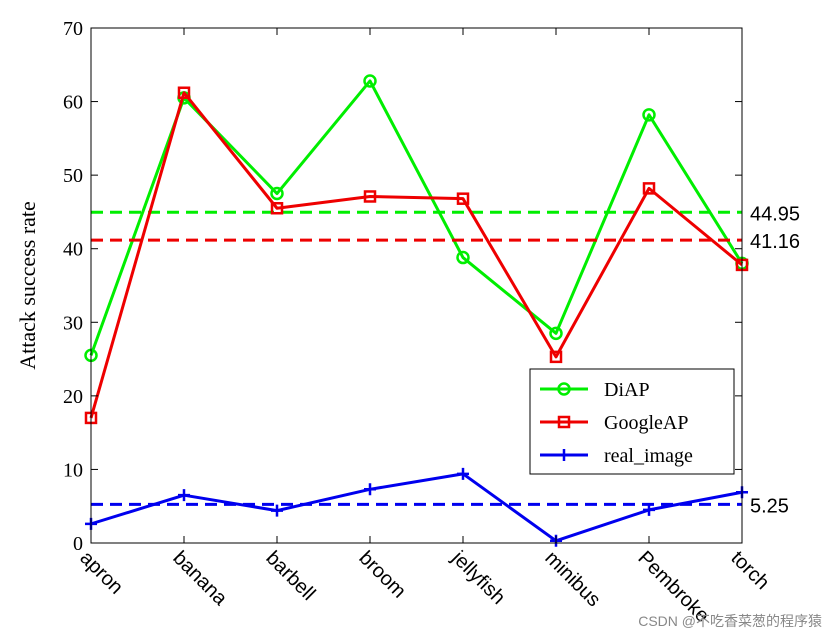 The image size is (838, 640). Describe the element at coordinates (478, 577) in the screenshot. I see `x-tick-label: jellyfish` at that location.